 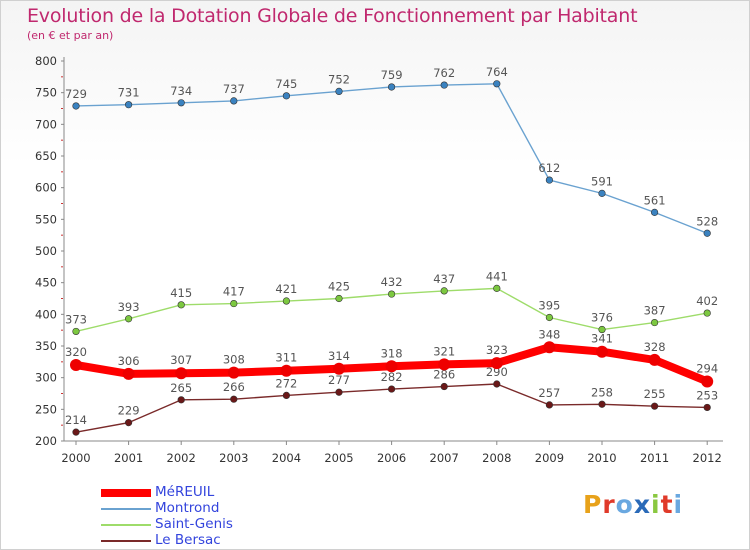 I want to click on data-label-saint-genis: 402, so click(x=707, y=301).